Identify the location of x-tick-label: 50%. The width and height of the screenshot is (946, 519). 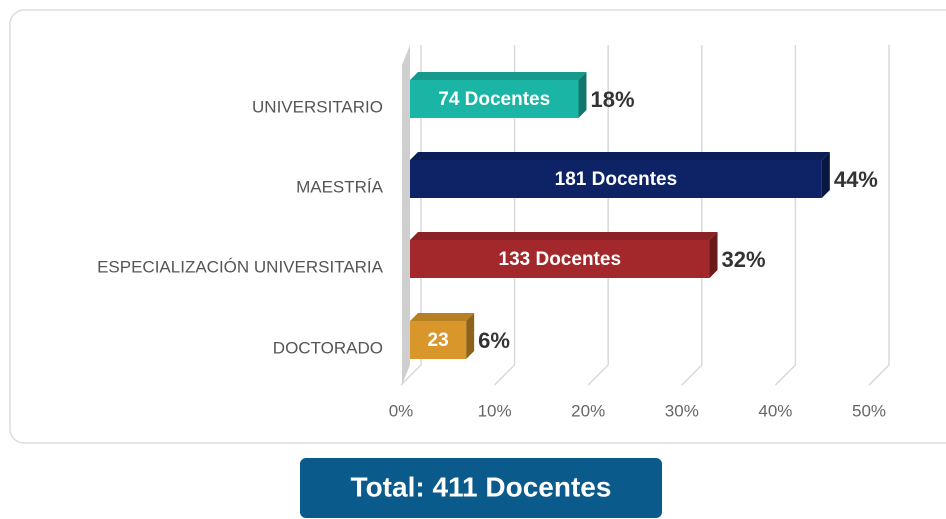
(869, 410).